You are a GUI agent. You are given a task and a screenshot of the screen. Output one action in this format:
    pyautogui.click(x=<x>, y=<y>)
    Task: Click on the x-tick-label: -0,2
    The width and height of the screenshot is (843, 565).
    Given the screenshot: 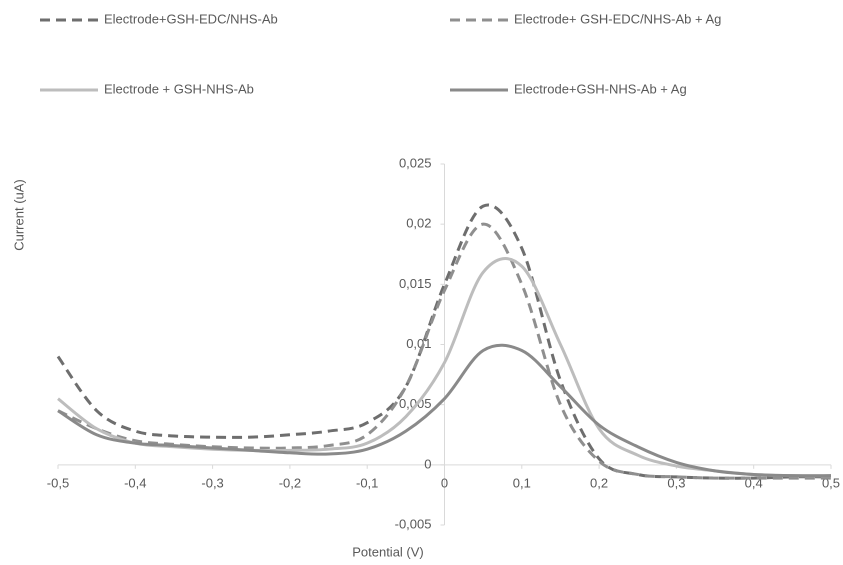 What is the action you would take?
    pyautogui.click(x=290, y=482)
    